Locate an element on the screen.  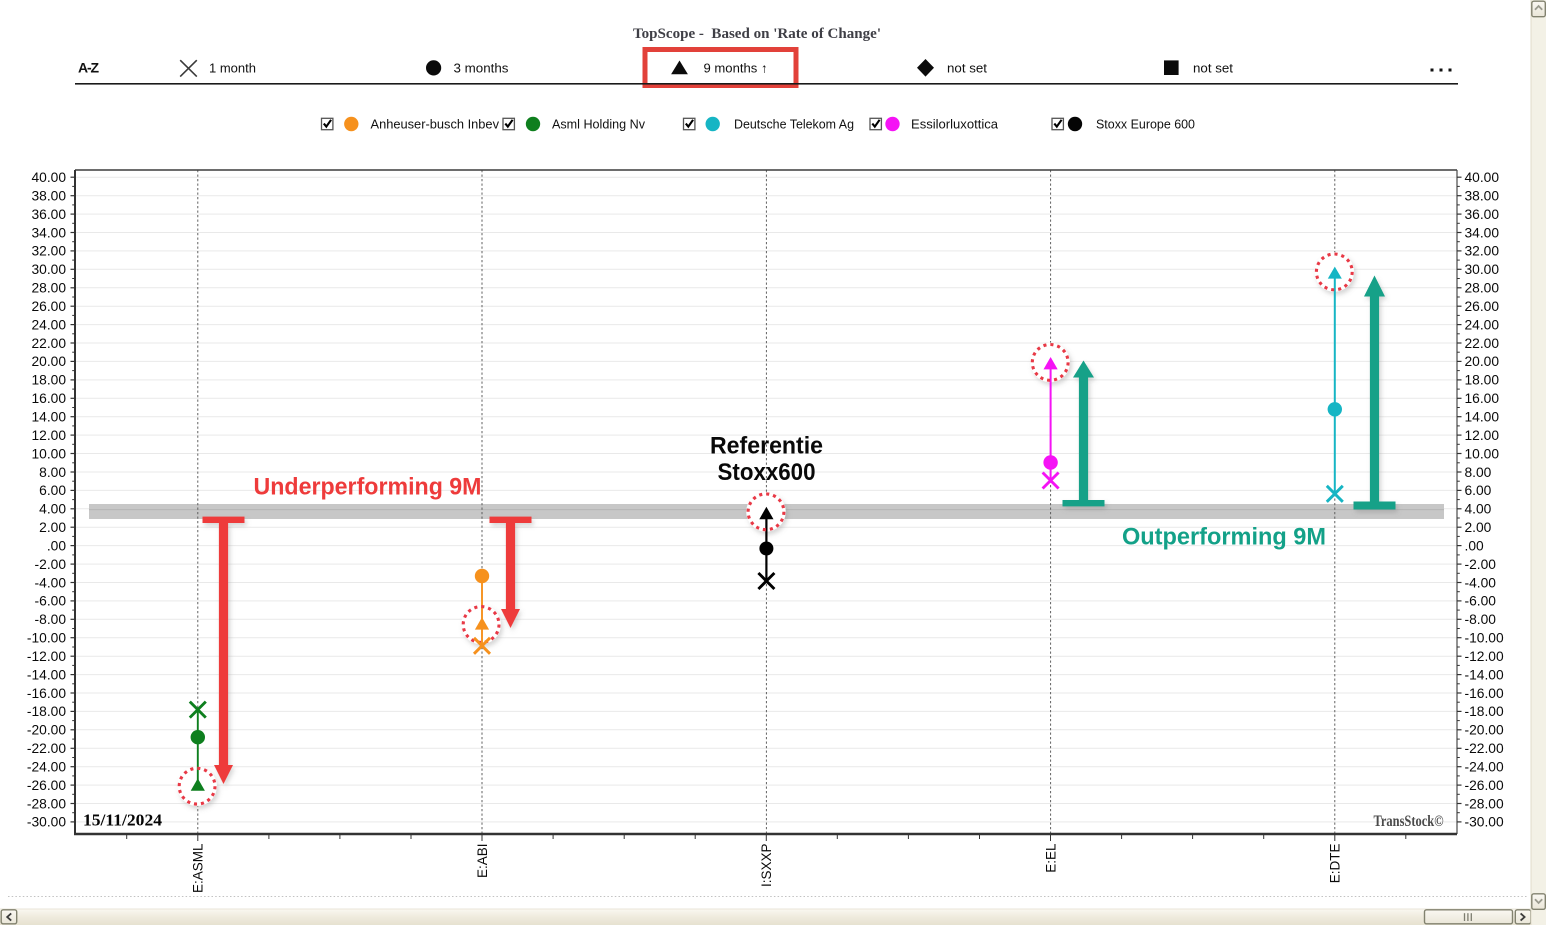
svg-text: E:DTE is located at coordinates (1335, 864).